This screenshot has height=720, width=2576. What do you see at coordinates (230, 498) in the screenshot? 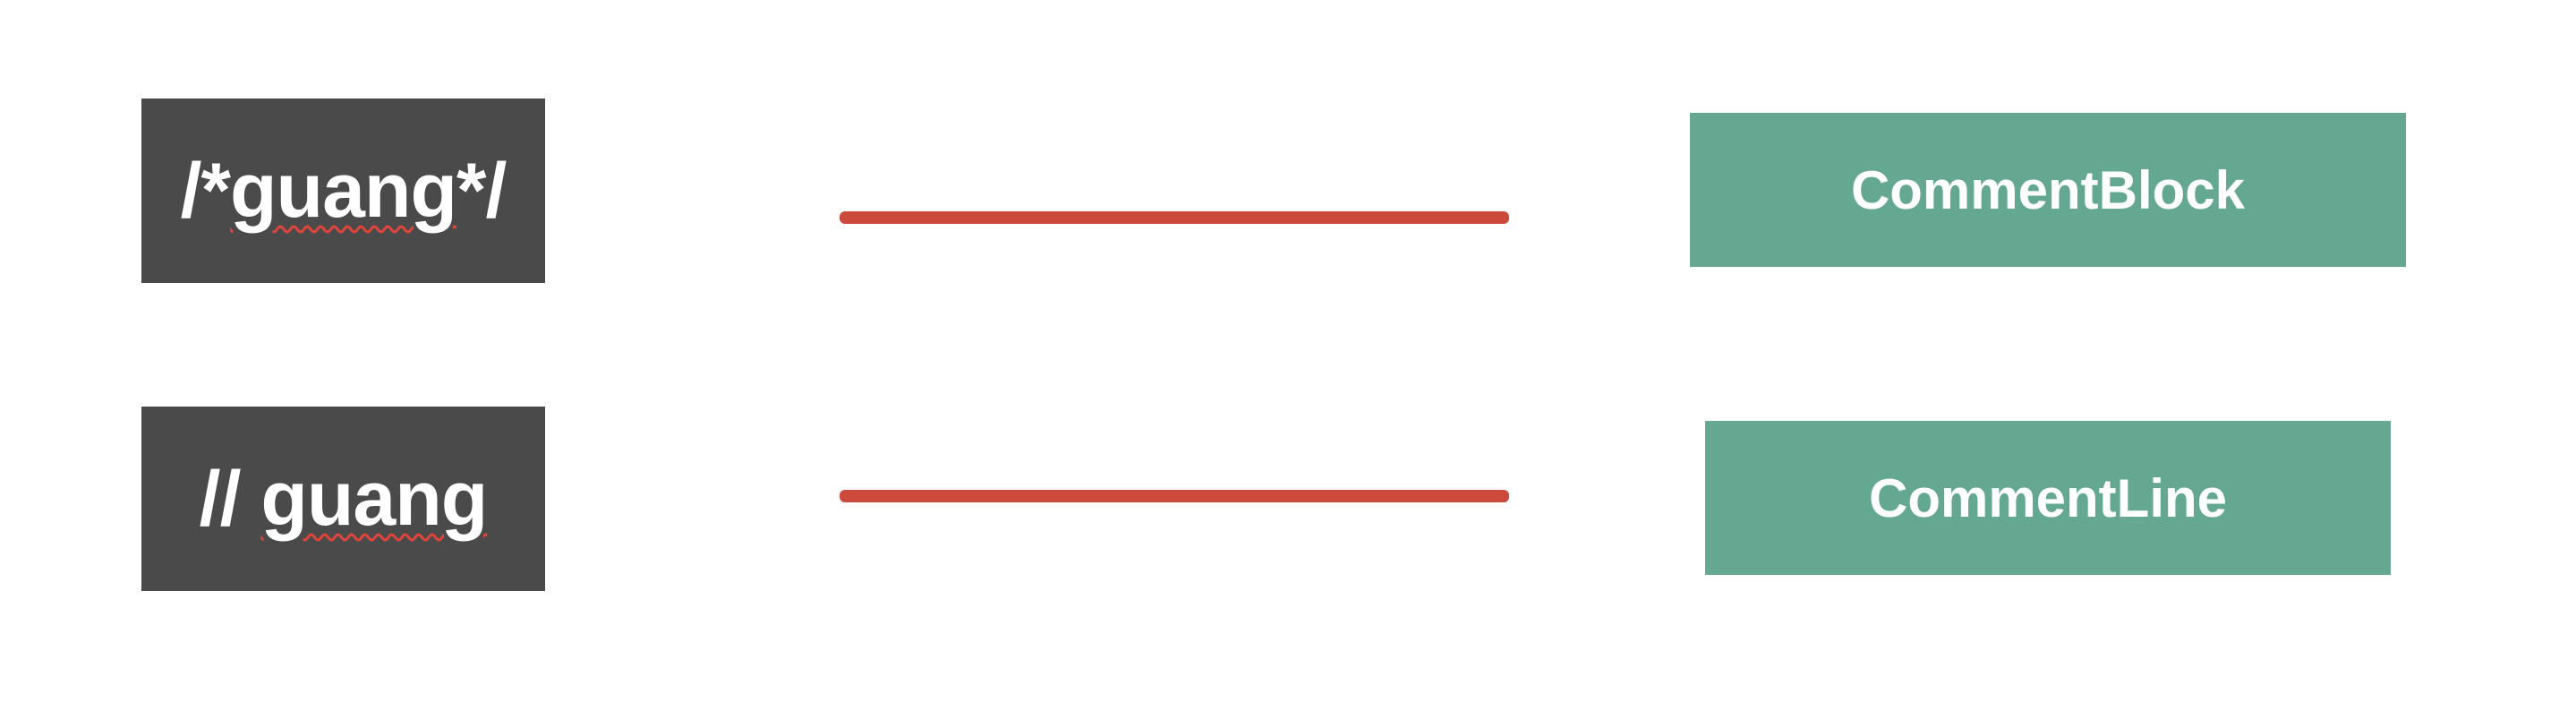
I see `code-prefix: //` at bounding box center [230, 498].